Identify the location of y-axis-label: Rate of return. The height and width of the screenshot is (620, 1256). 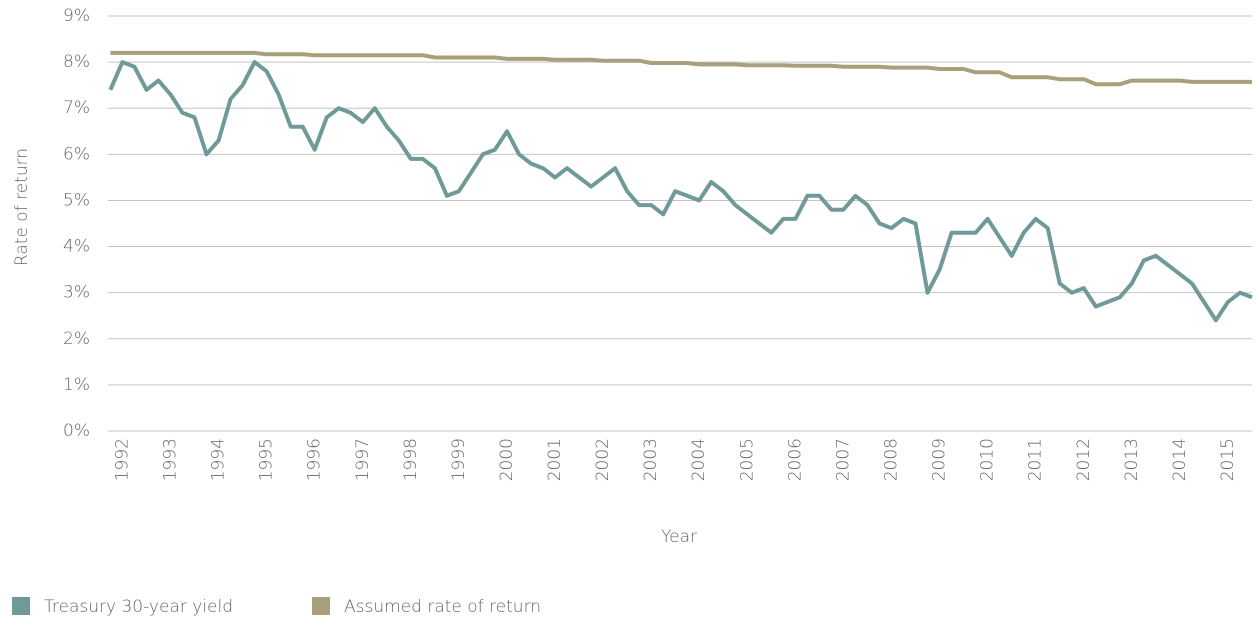
(22, 207).